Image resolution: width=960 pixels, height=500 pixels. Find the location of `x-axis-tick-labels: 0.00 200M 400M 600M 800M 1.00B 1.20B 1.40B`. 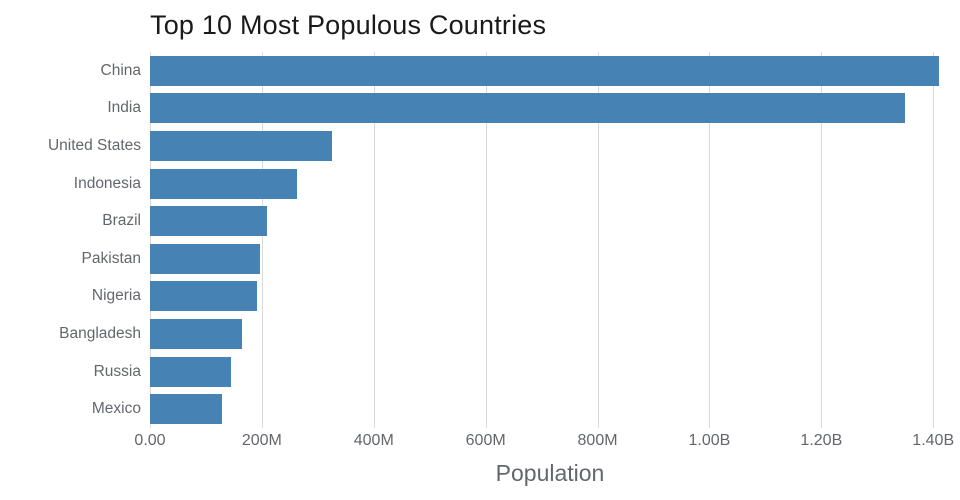

x-axis-tick-labels: 0.00 200M 400M 600M 800M 1.00B 1.20B 1.40B is located at coordinates (480, 443).